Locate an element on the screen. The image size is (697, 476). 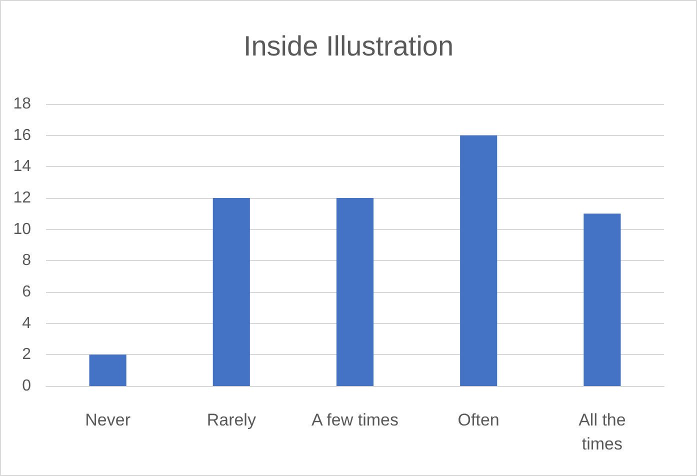
y-tick-label: 18 is located at coordinates (22, 104).